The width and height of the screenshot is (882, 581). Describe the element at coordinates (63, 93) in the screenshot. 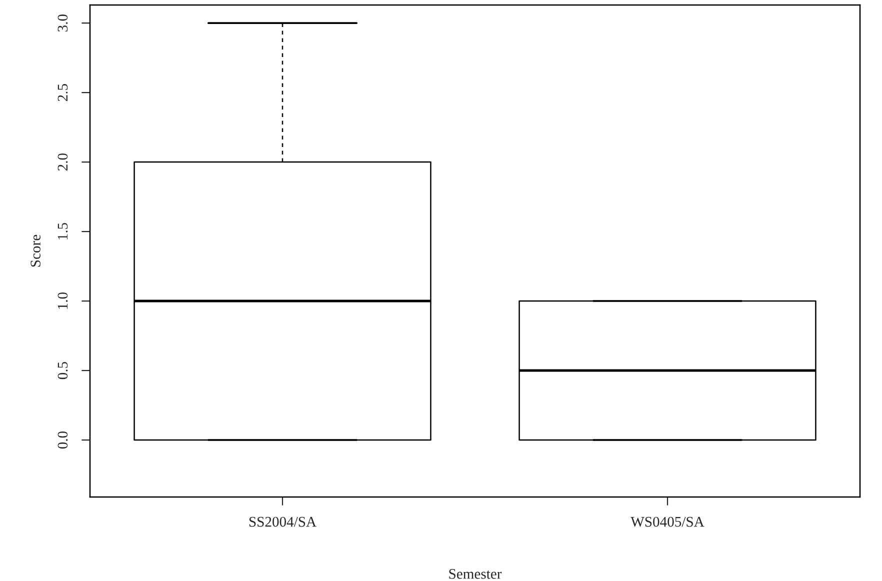

I see `y-tick-label: 2.5` at that location.